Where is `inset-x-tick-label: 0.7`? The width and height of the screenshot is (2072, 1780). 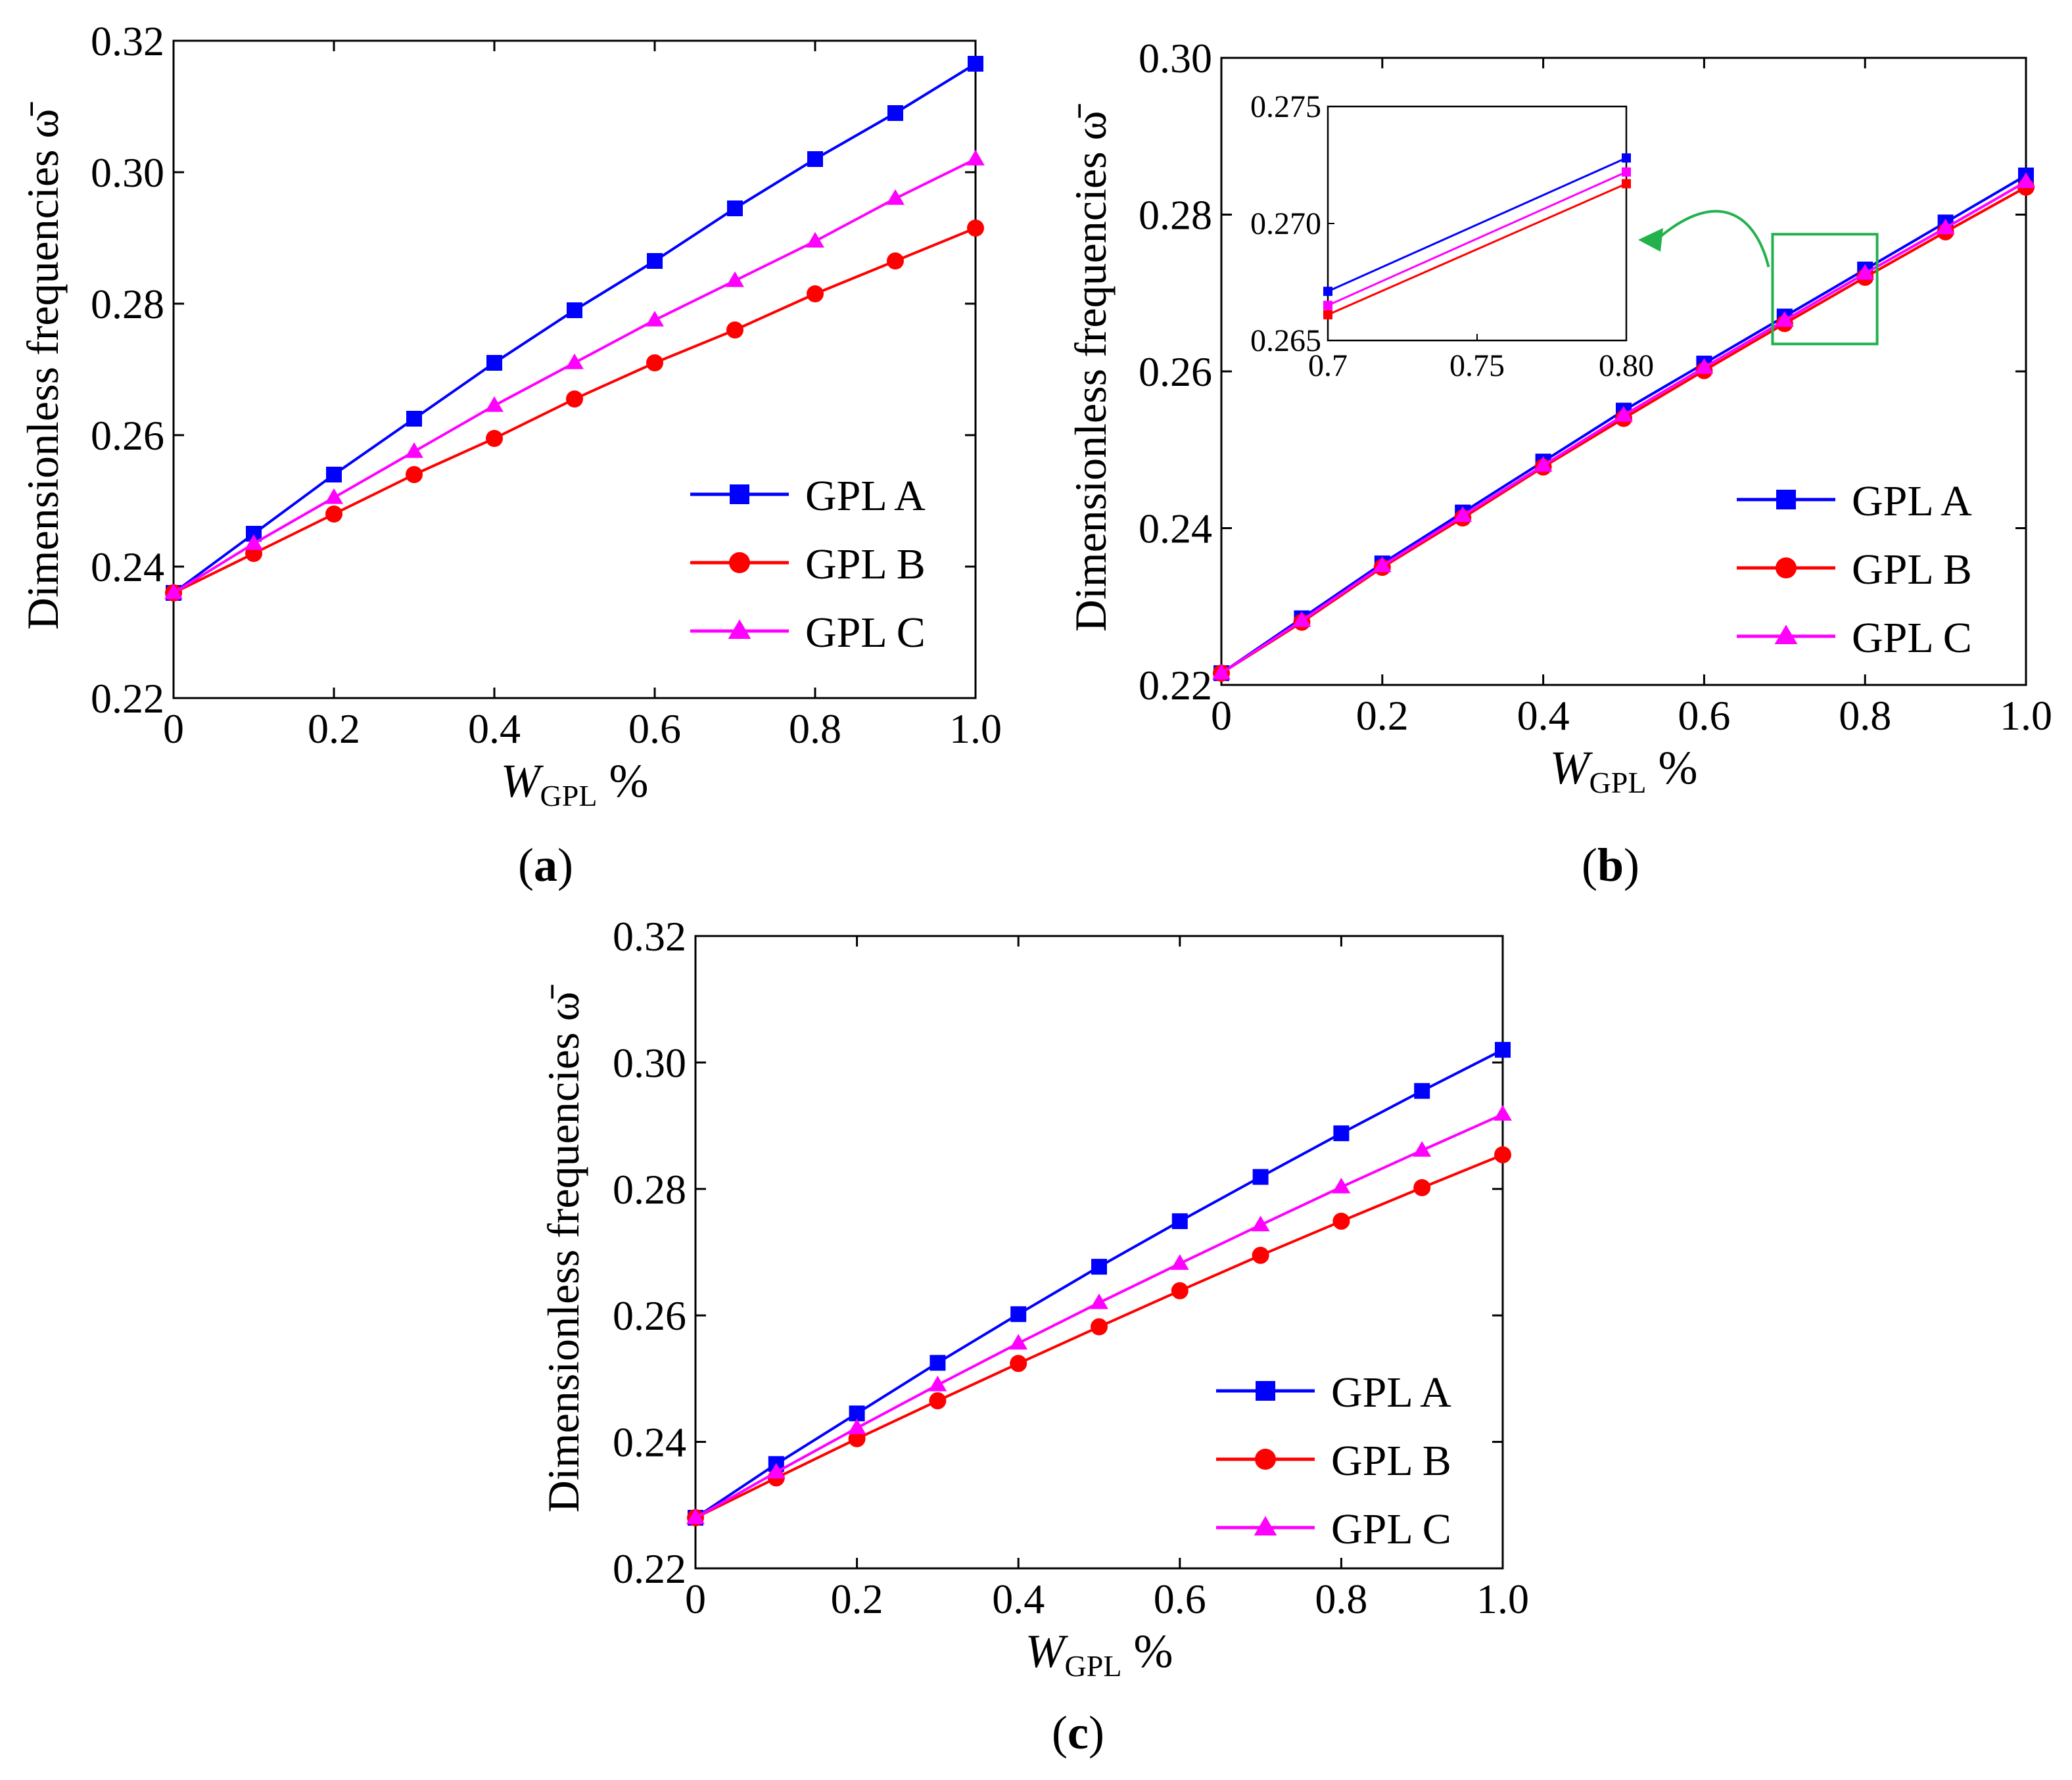 inset-x-tick-label: 0.7 is located at coordinates (1328, 365).